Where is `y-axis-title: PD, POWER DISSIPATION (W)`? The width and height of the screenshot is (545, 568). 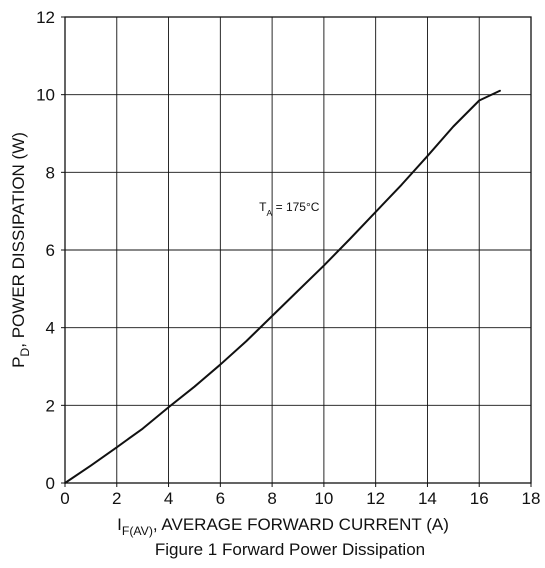 y-axis-title: PD, POWER DISSIPATION (W) is located at coordinates (20, 250).